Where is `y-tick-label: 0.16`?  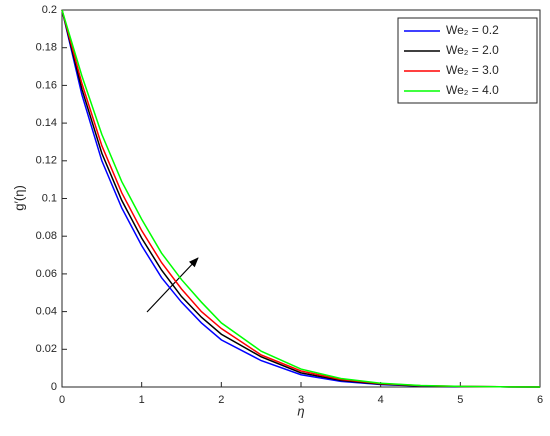 y-tick-label: 0.16 is located at coordinates (46, 85).